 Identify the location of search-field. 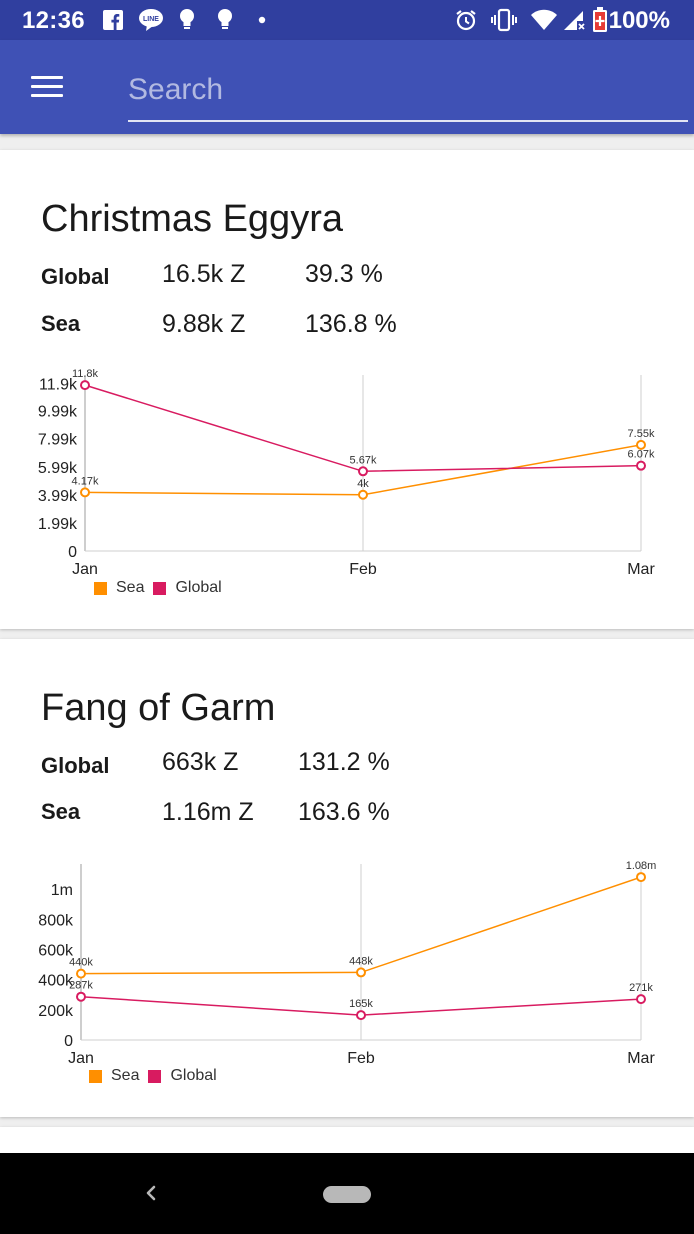
(408, 92).